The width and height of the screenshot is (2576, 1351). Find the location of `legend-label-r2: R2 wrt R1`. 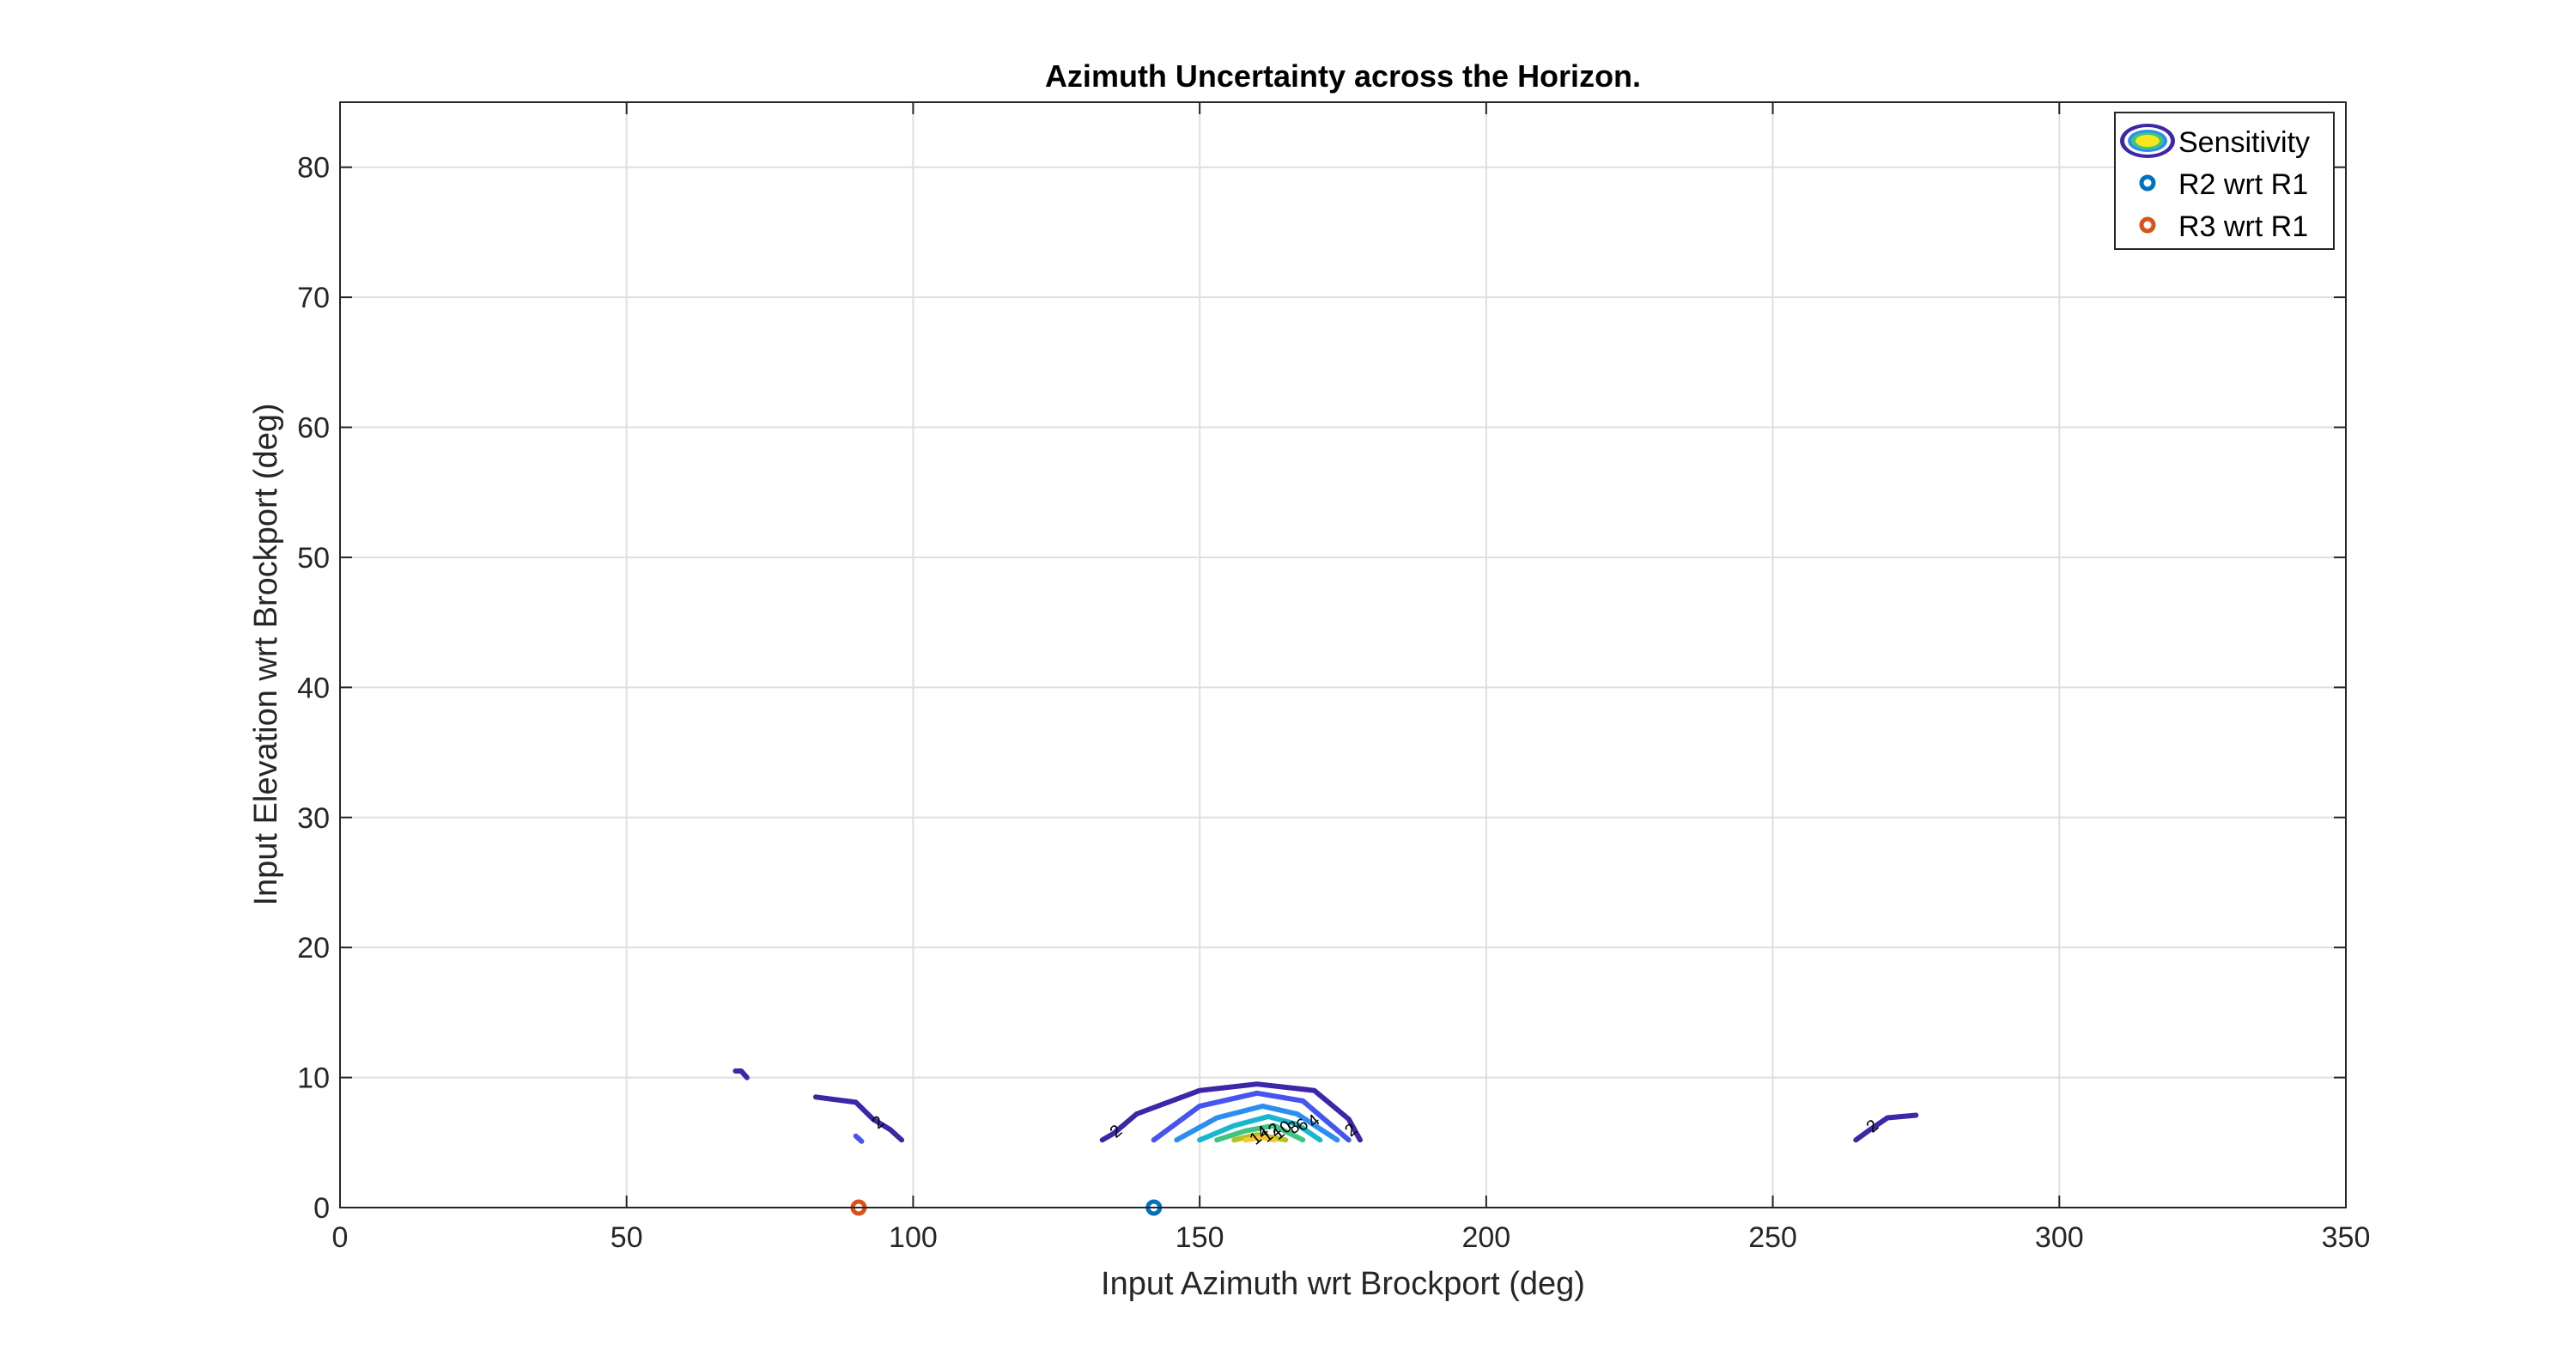

legend-label-r2: R2 wrt R1 is located at coordinates (2243, 184).